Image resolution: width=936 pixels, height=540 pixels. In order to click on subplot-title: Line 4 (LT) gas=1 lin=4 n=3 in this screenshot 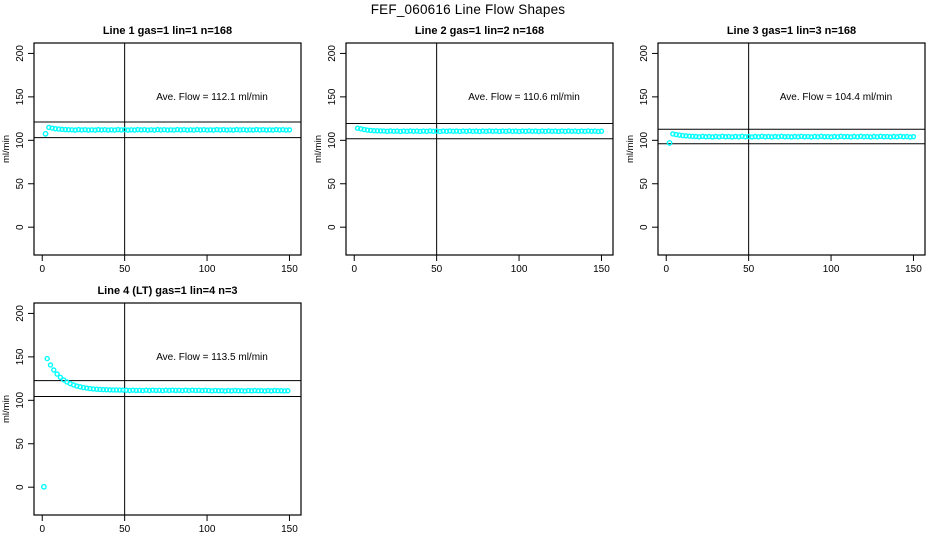, I will do `click(167, 291)`.